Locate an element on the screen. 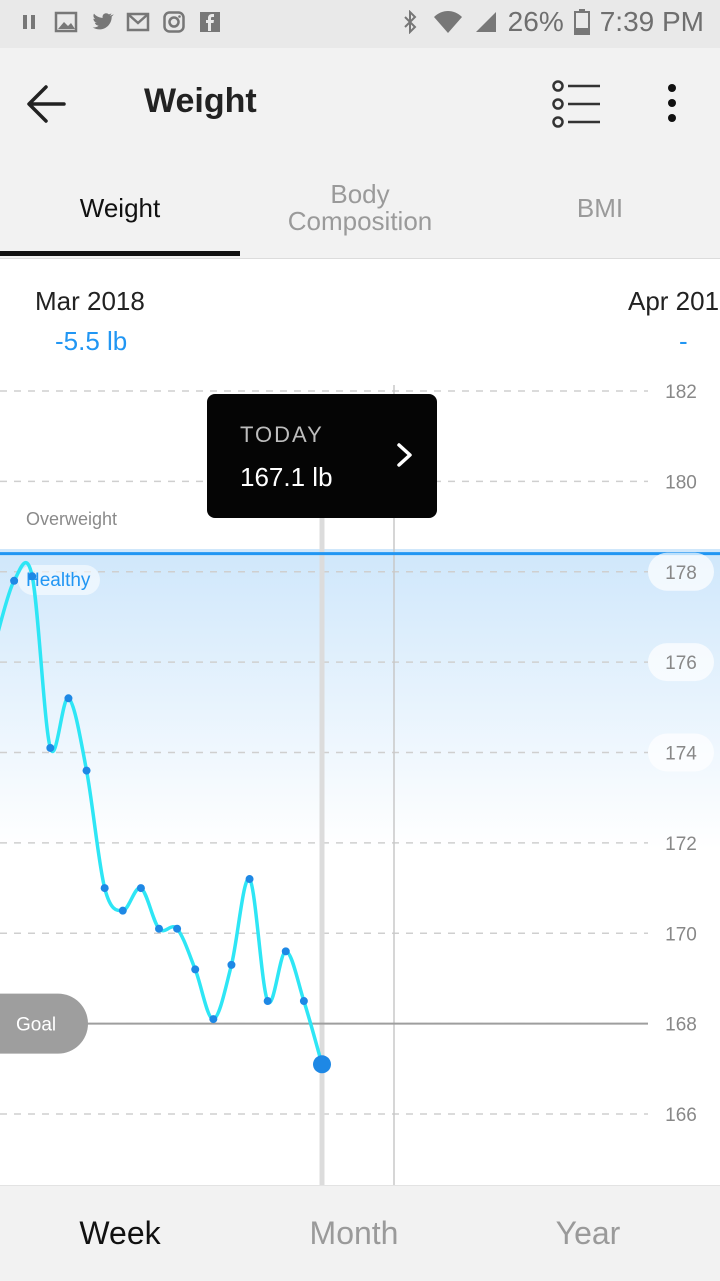  notification-icons is located at coordinates (120, 22).